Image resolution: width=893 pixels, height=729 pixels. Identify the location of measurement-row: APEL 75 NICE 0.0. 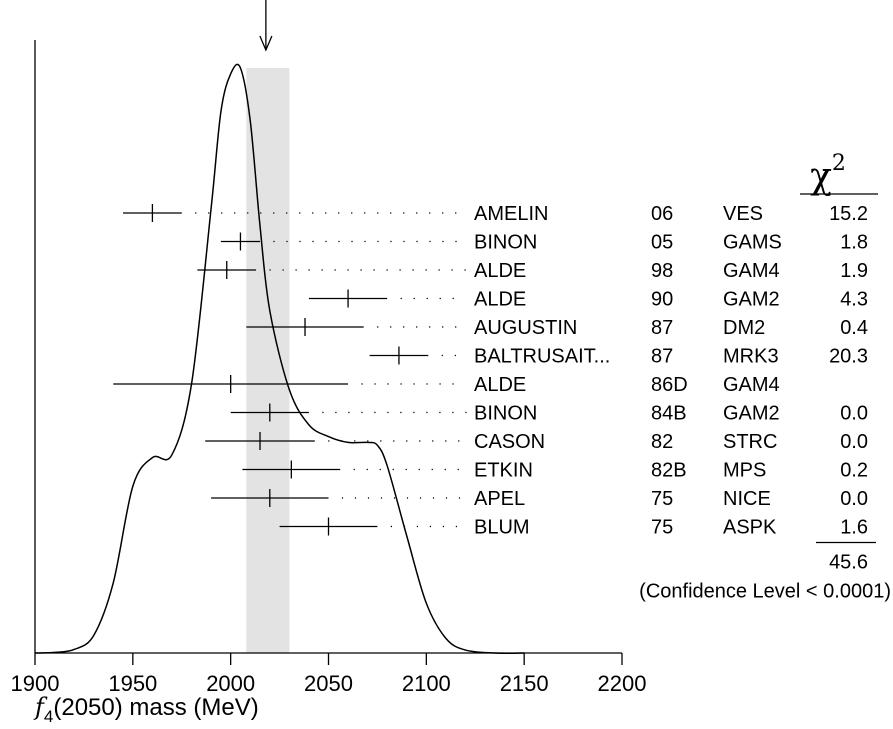
(539, 499).